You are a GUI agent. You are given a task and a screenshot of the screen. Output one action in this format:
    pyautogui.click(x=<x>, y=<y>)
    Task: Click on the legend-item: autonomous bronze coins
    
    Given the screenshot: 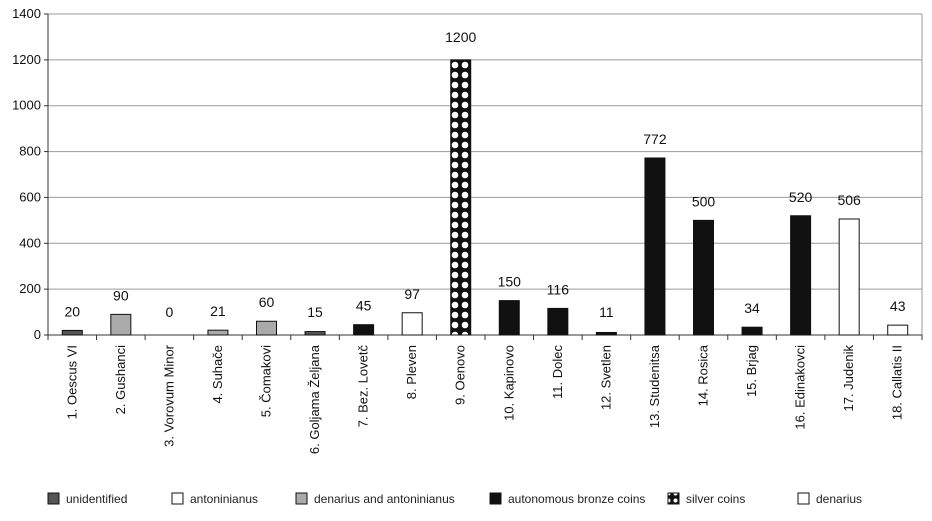 What is the action you would take?
    pyautogui.click(x=567, y=499)
    